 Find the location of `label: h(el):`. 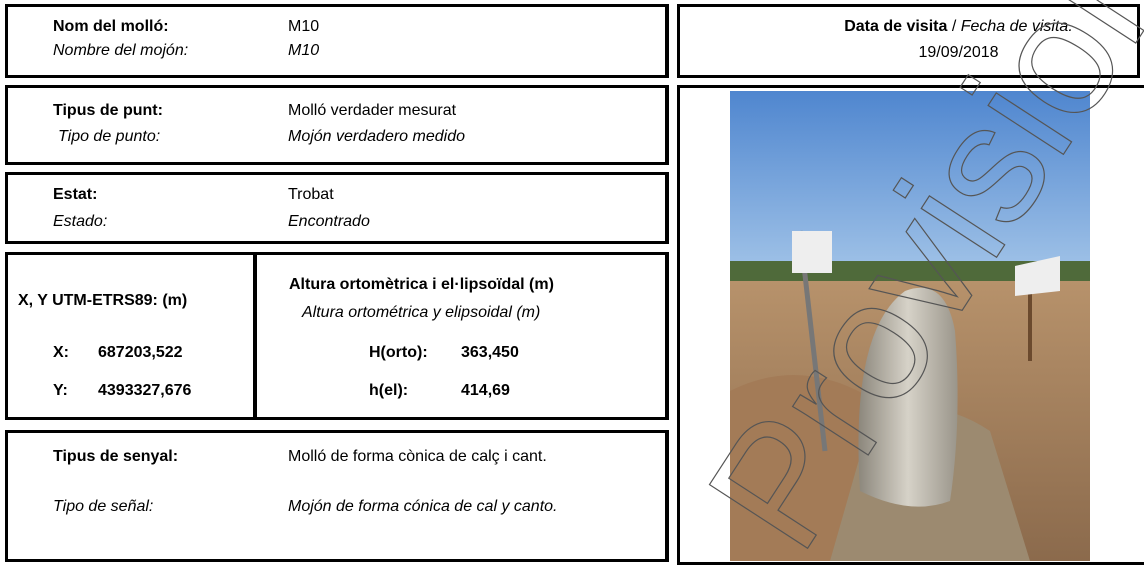

label: h(el): is located at coordinates (389, 390).